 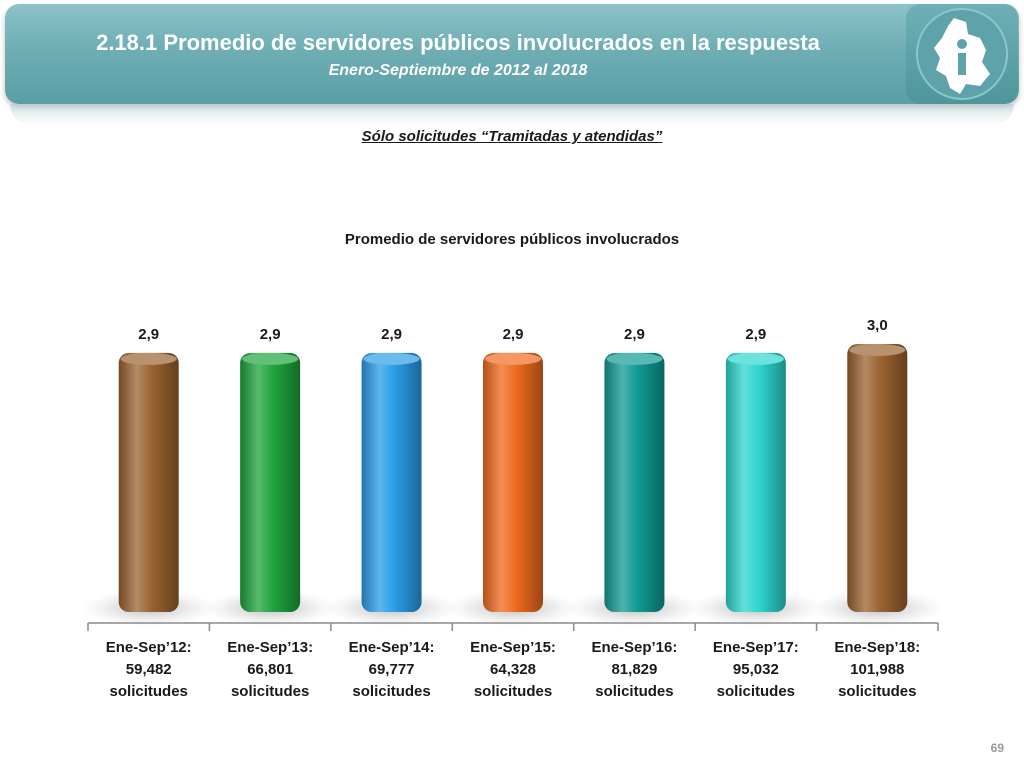 I want to click on category-label-1-line-3: solicitudes, so click(x=149, y=691).